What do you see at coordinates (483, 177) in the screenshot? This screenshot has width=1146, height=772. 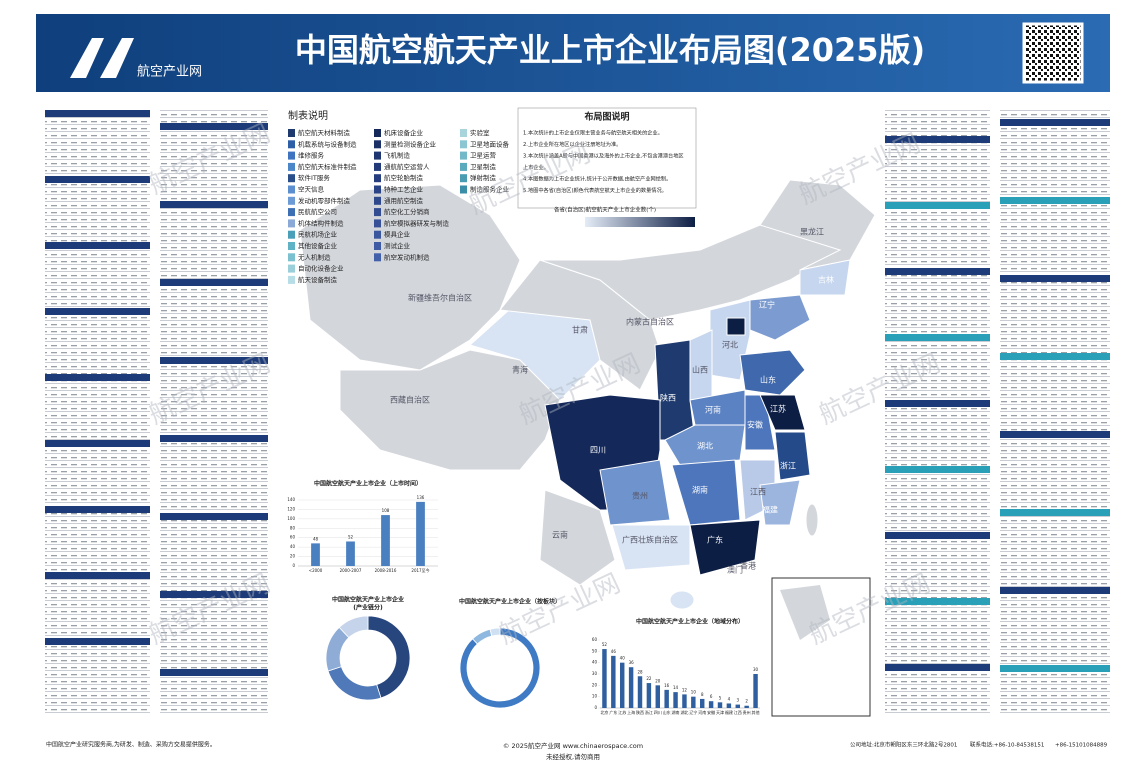 I see `legend-label: 弹射制造` at bounding box center [483, 177].